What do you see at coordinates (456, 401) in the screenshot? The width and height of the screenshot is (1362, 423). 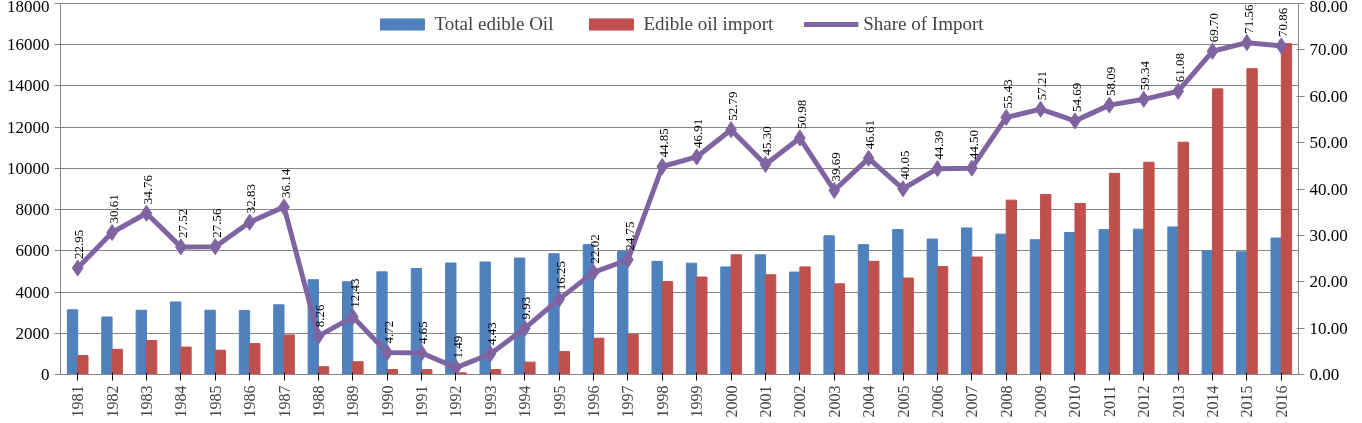 I see `x-tick-label: 1992` at bounding box center [456, 401].